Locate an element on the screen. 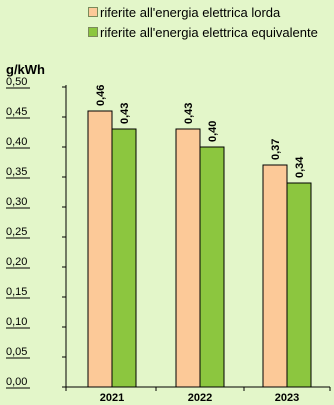 The image size is (334, 405). y-tick-label: 0,25 is located at coordinates (16, 232).